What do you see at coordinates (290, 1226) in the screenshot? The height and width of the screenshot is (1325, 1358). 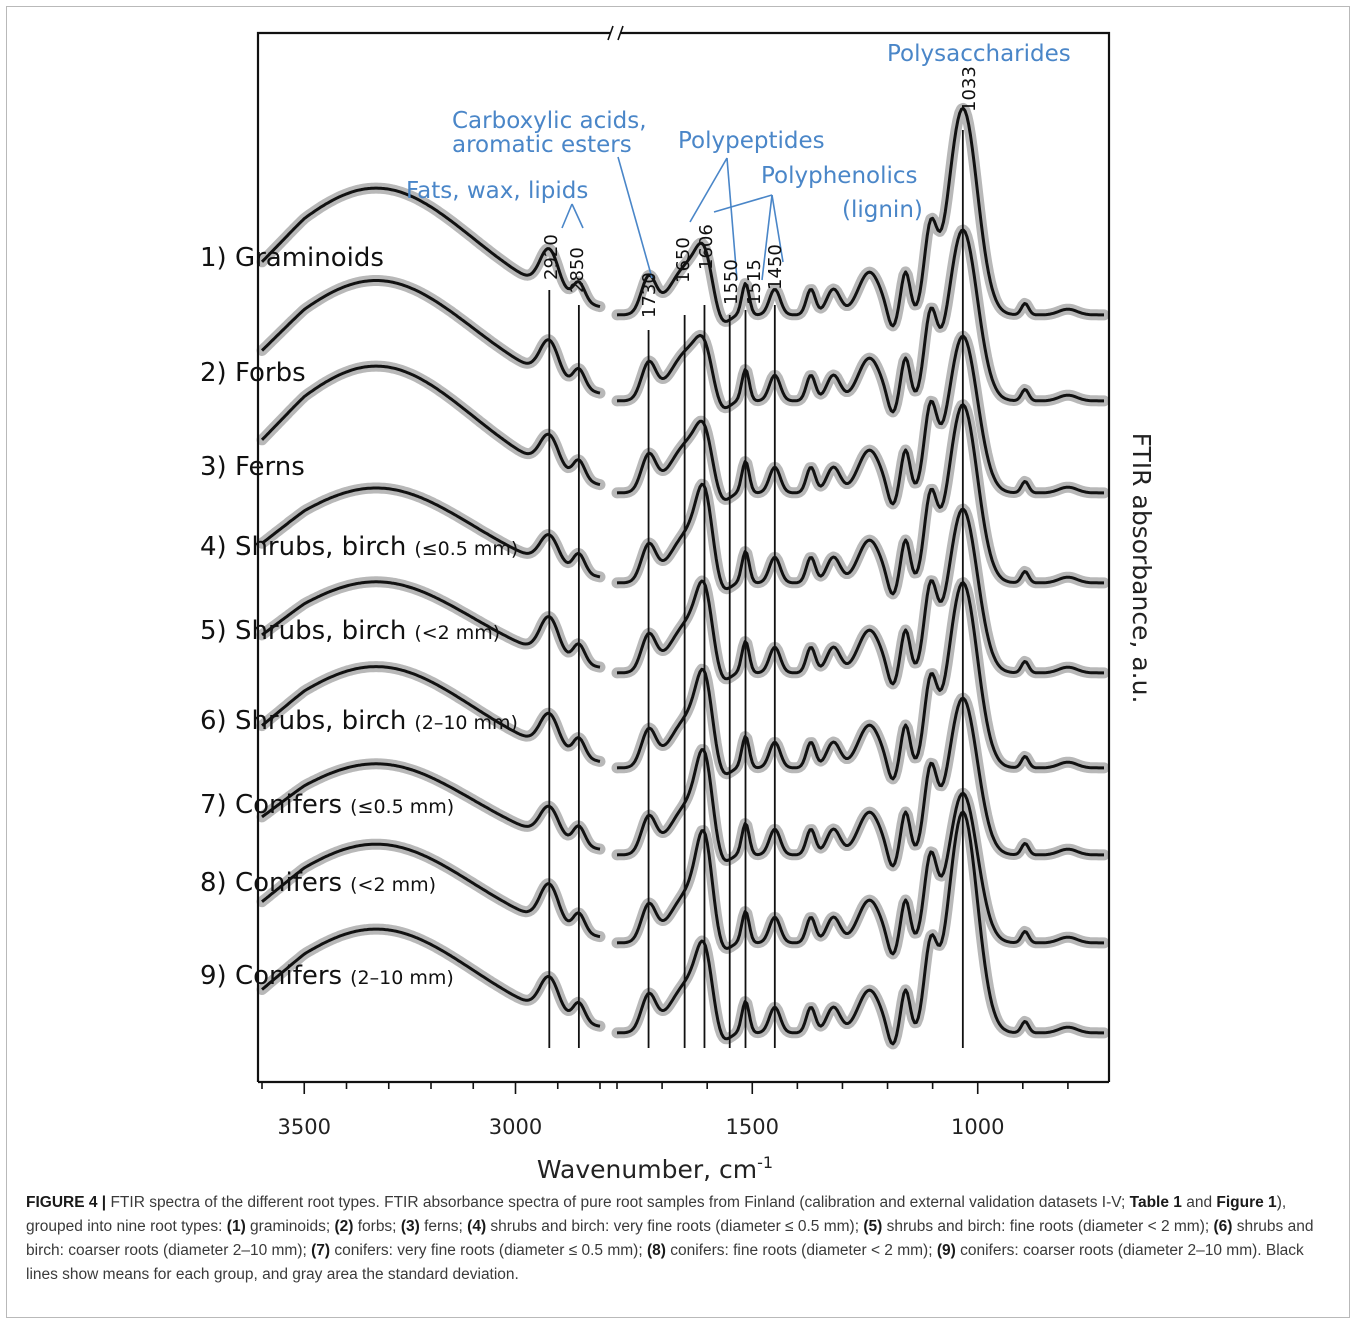 I see `caption-text: graminoids;` at bounding box center [290, 1226].